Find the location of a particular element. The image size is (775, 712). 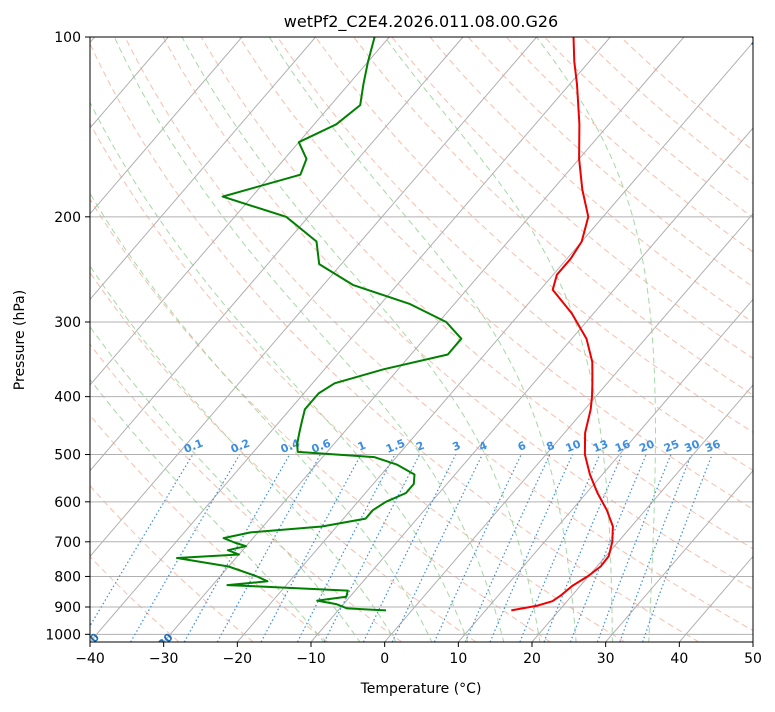

y-tick-label: 700 is located at coordinates (67, 543).